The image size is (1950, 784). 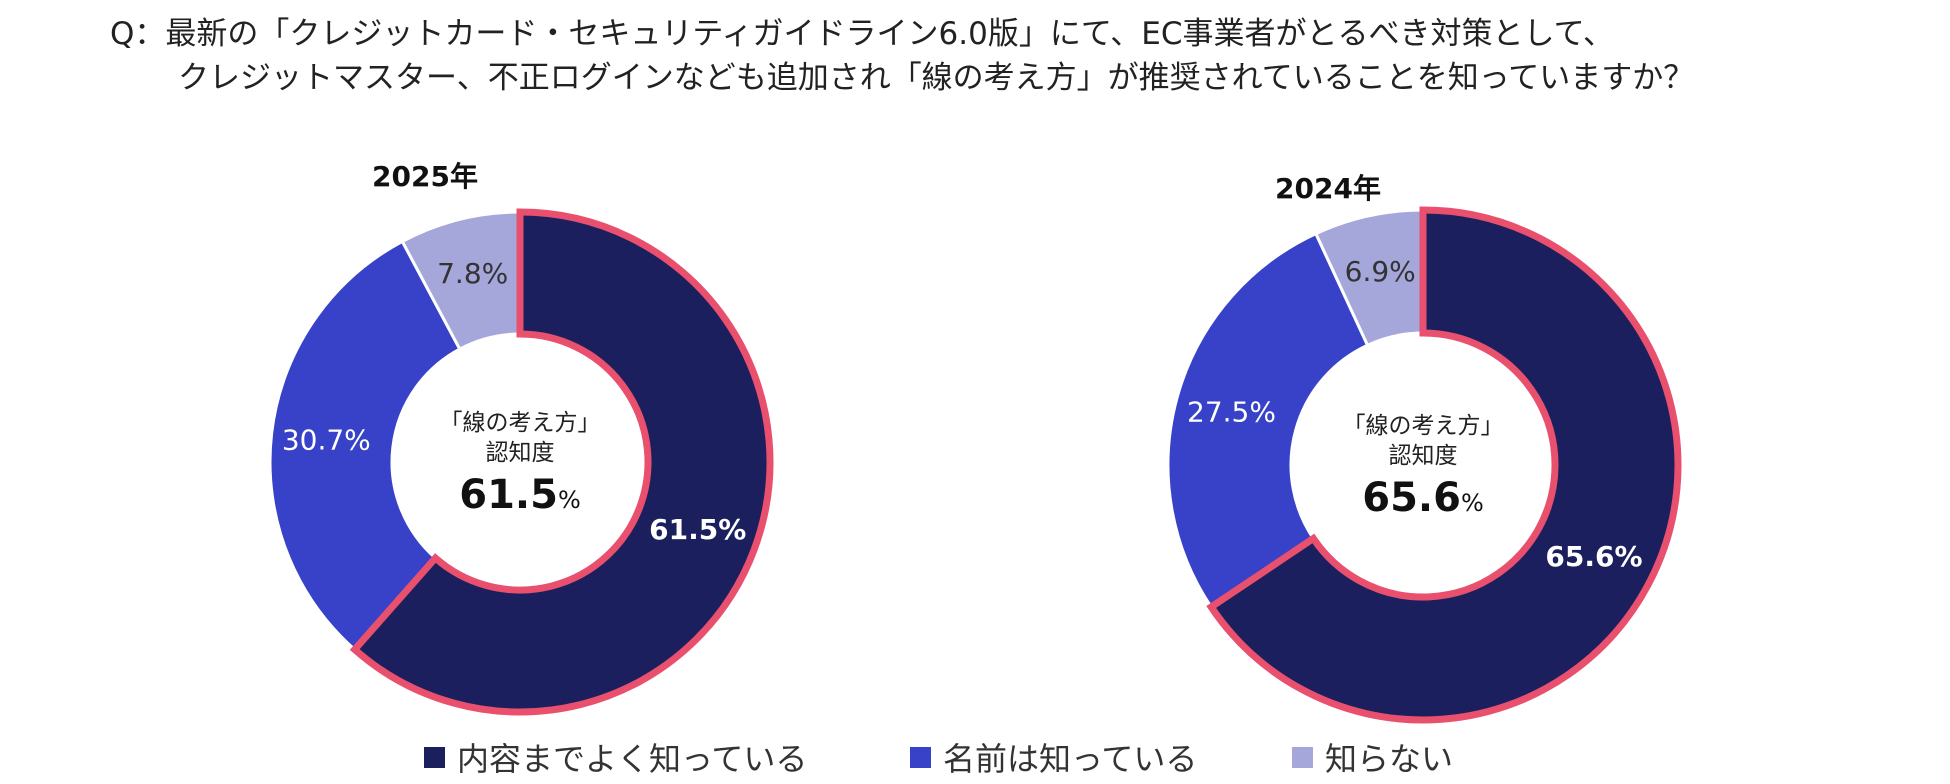 I want to click on legend: 内容までよく知っている 名前は知っている 知らない, so click(x=975, y=757).